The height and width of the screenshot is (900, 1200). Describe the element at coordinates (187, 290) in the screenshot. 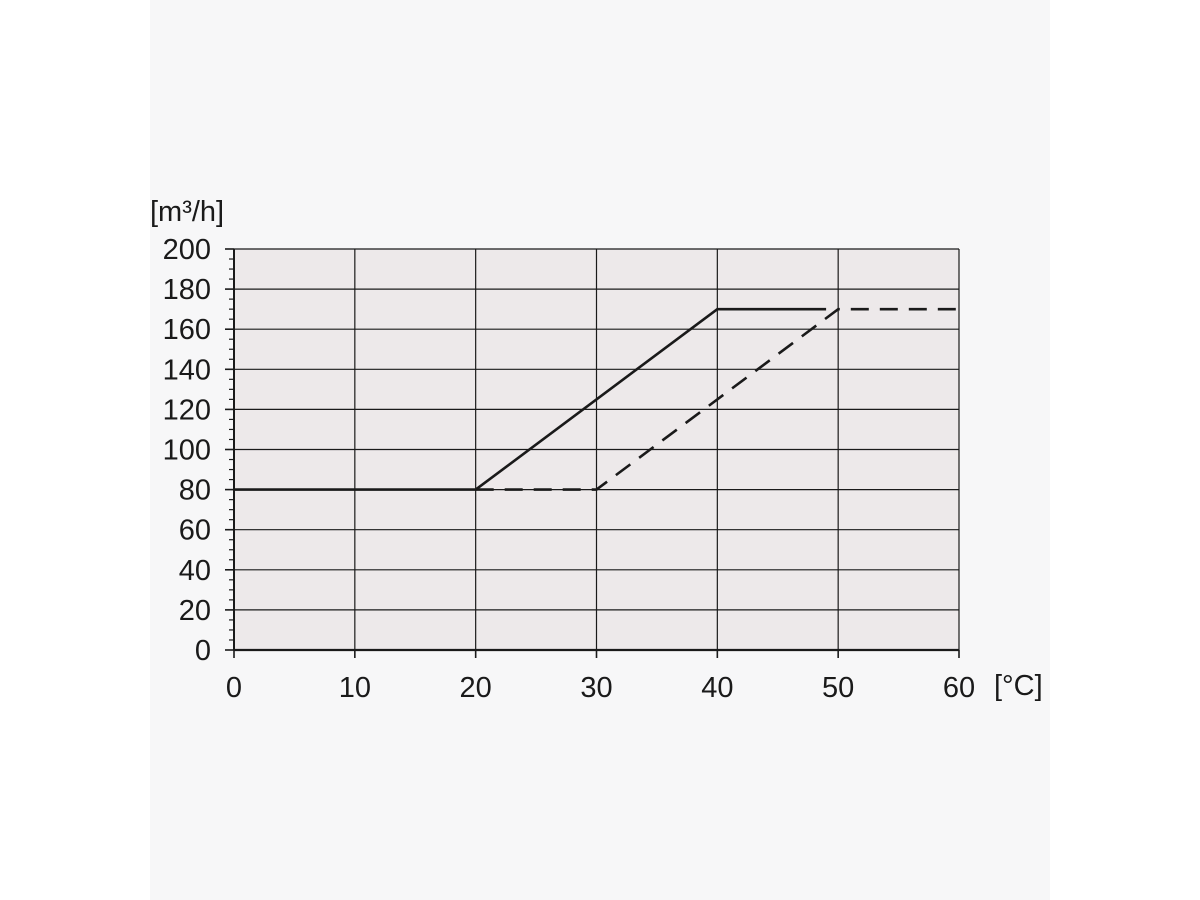

I see `y-tick-label-180: 180` at that location.